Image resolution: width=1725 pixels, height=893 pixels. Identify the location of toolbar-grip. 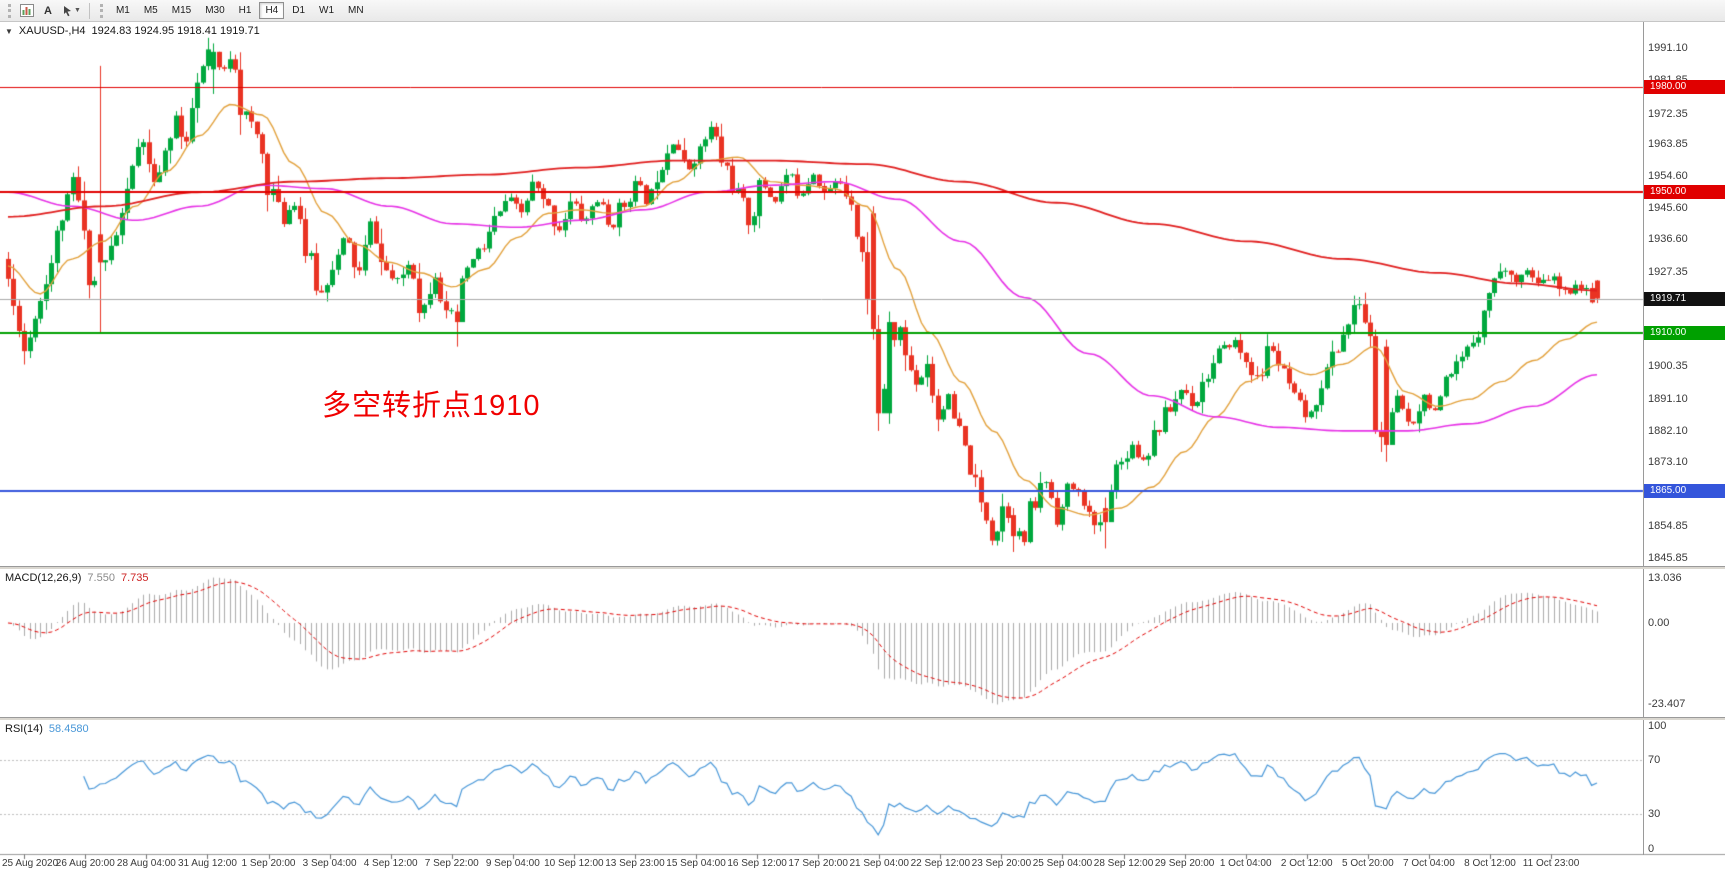
(9, 10).